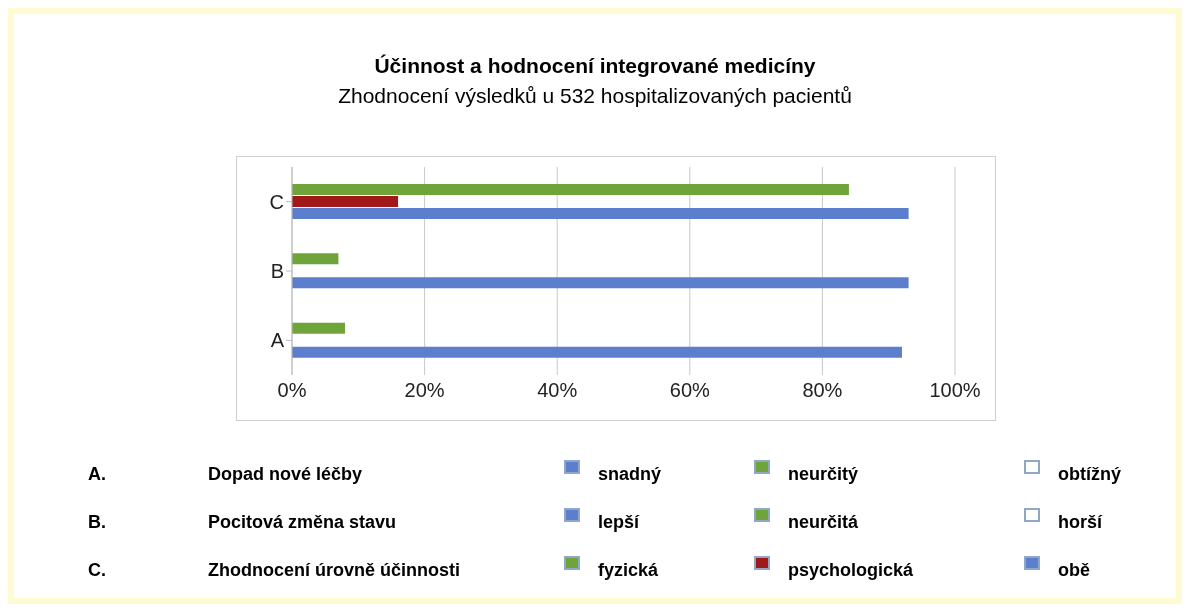 The image size is (1190, 612). I want to click on text: C., so click(97, 570).